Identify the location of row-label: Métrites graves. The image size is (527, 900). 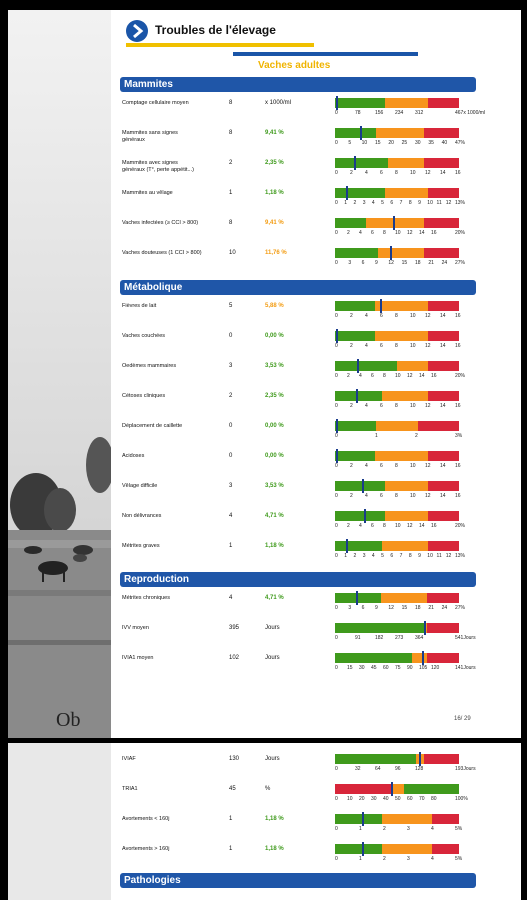
(141, 546).